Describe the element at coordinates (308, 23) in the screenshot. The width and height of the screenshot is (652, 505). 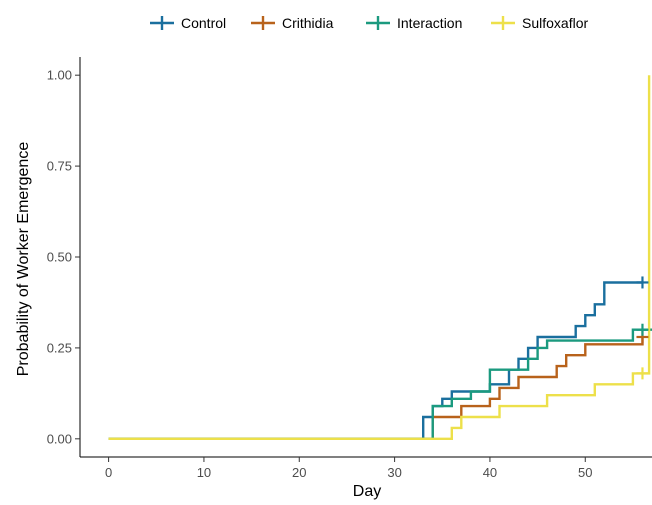
I see `legend-label: Crithidia` at that location.